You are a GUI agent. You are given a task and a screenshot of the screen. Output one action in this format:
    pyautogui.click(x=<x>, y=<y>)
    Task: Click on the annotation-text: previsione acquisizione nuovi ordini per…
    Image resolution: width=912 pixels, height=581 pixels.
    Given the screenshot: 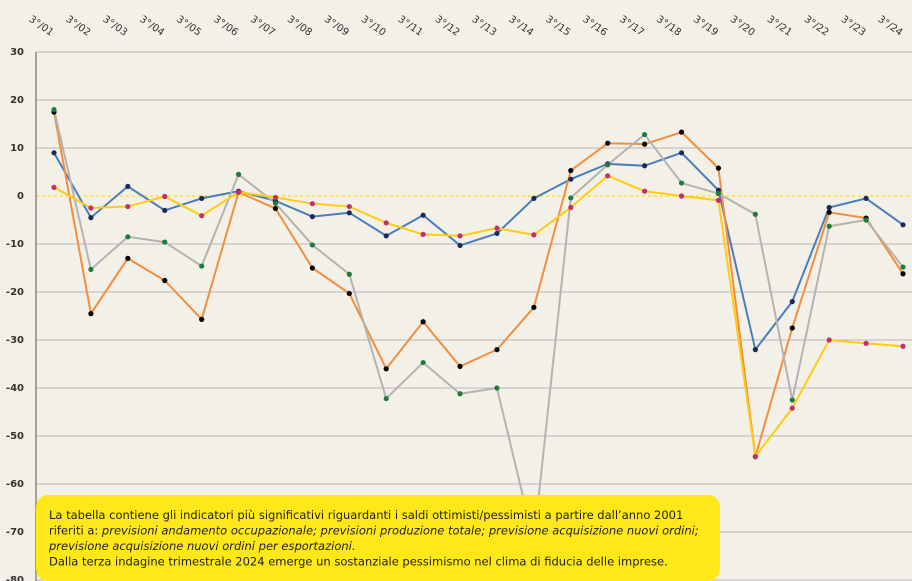 What is the action you would take?
    pyautogui.click(x=202, y=546)
    